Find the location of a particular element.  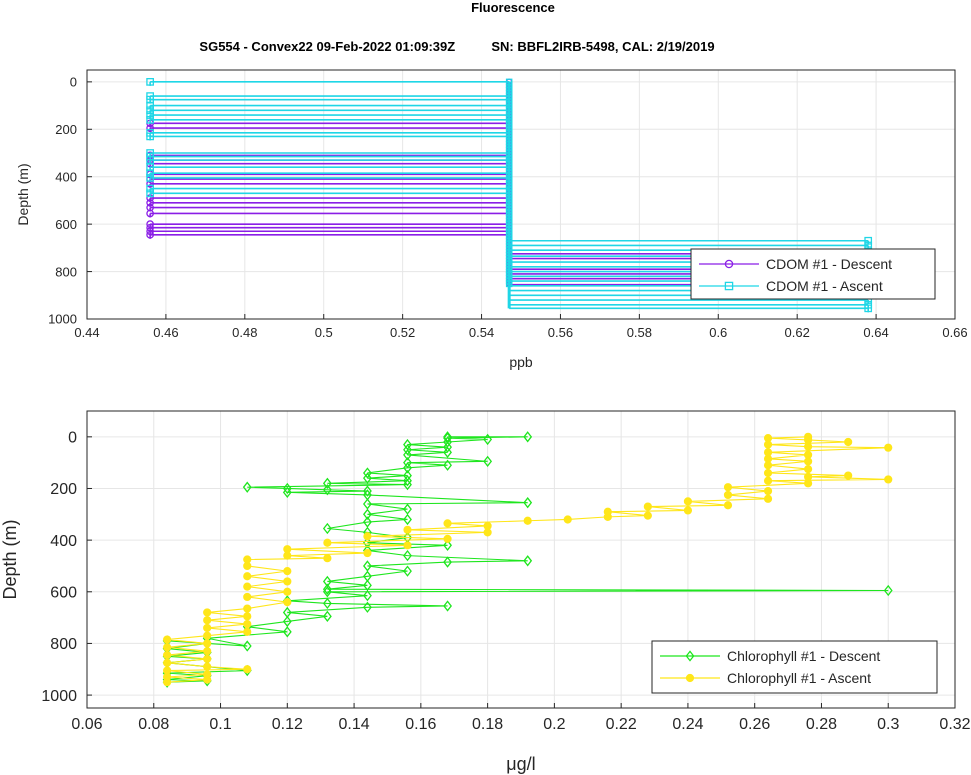

x-tick-label: 0.5 is located at coordinates (324, 332).